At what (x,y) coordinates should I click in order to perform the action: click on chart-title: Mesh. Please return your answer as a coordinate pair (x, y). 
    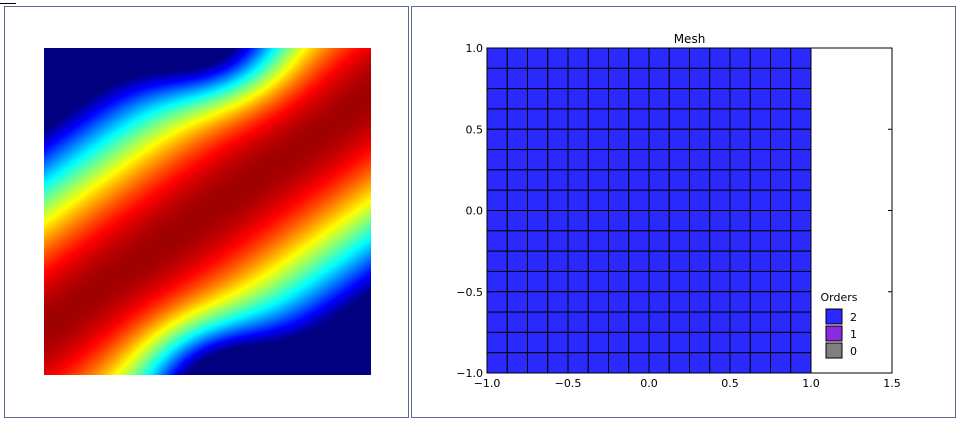
    Looking at the image, I should click on (690, 39).